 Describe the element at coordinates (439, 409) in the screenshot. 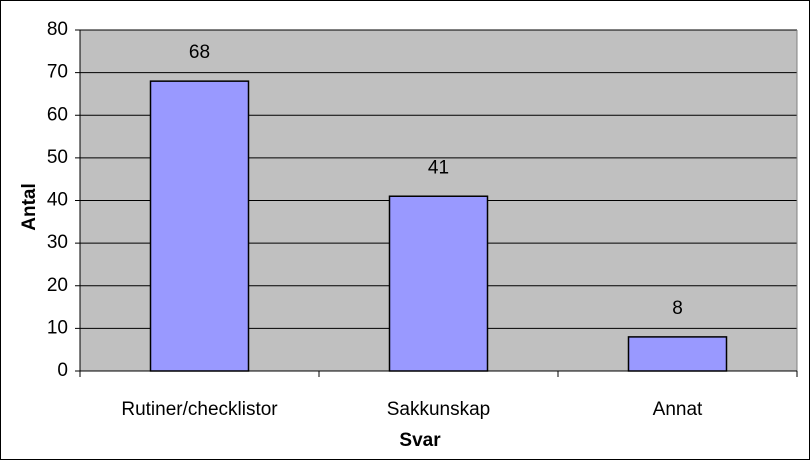

I see `x-tick-label: Sakkunskap` at that location.